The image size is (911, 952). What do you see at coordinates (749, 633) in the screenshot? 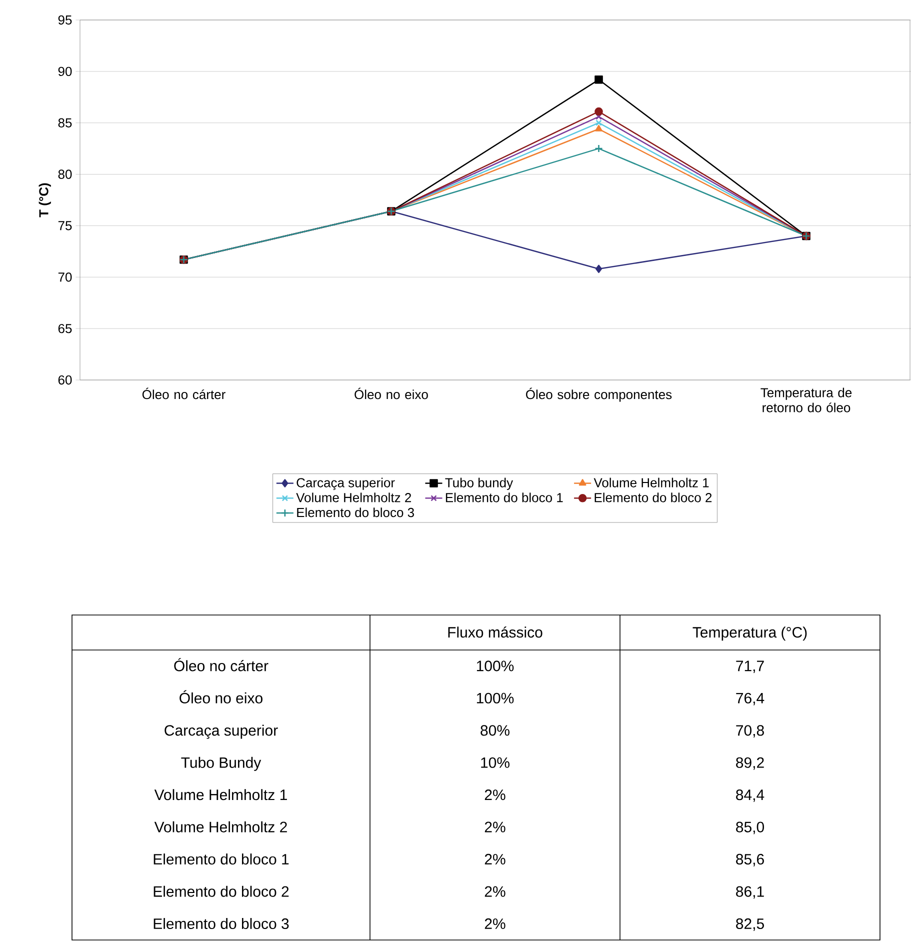
I see `text: Temperatura (°C)` at bounding box center [749, 633].